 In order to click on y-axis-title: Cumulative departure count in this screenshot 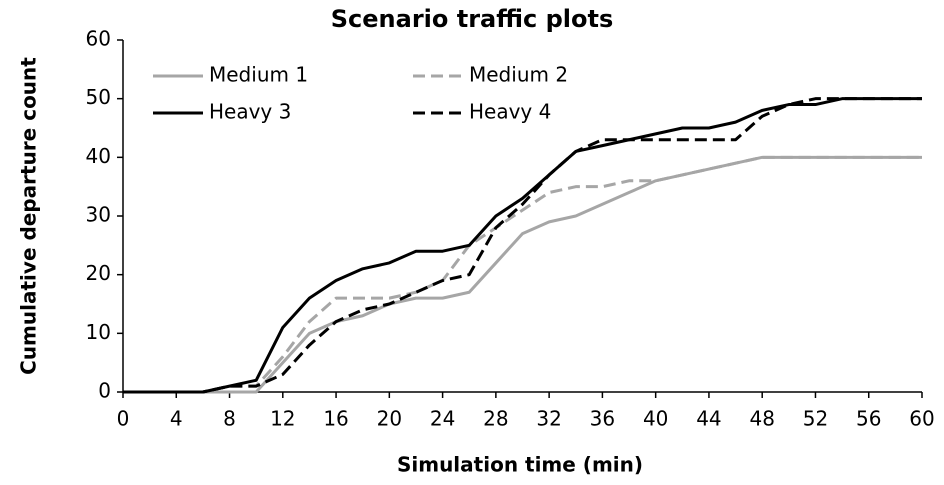, I will do `click(29, 216)`.